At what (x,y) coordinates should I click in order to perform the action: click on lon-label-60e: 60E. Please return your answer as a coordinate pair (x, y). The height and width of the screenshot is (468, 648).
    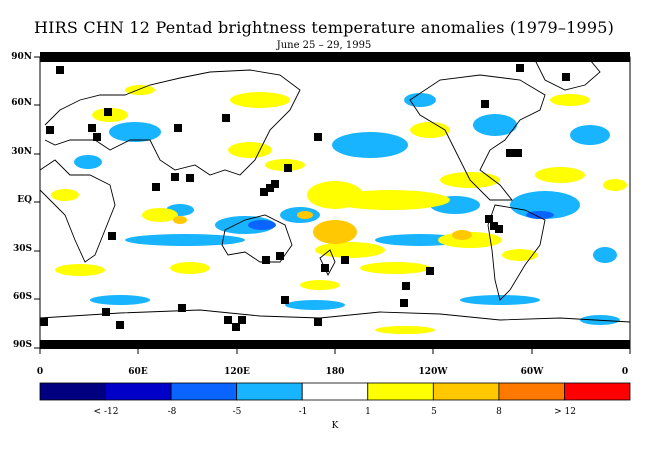
    Looking at the image, I should click on (138, 372).